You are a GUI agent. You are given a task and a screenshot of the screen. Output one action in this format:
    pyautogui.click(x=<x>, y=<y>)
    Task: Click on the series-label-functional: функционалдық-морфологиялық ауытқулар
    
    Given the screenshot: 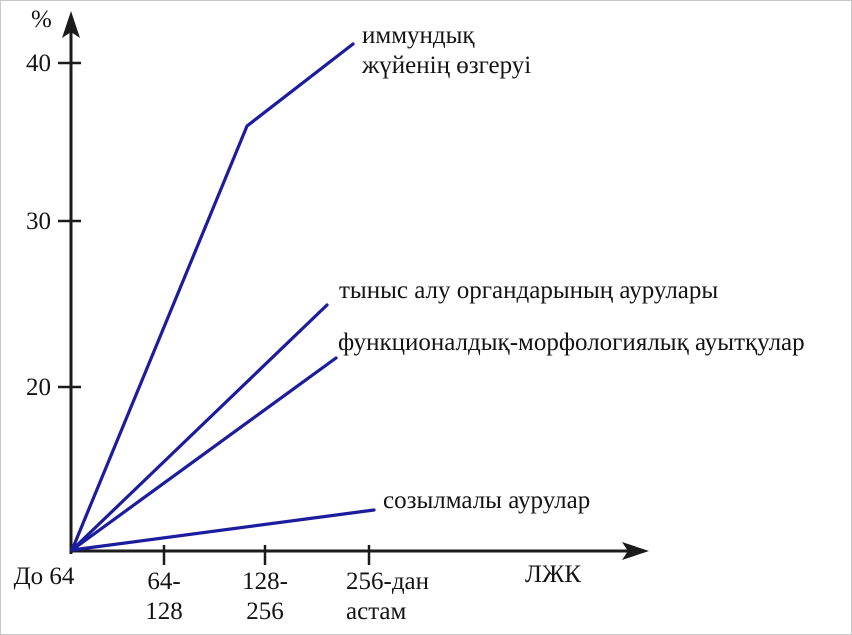 What is the action you would take?
    pyautogui.click(x=571, y=342)
    